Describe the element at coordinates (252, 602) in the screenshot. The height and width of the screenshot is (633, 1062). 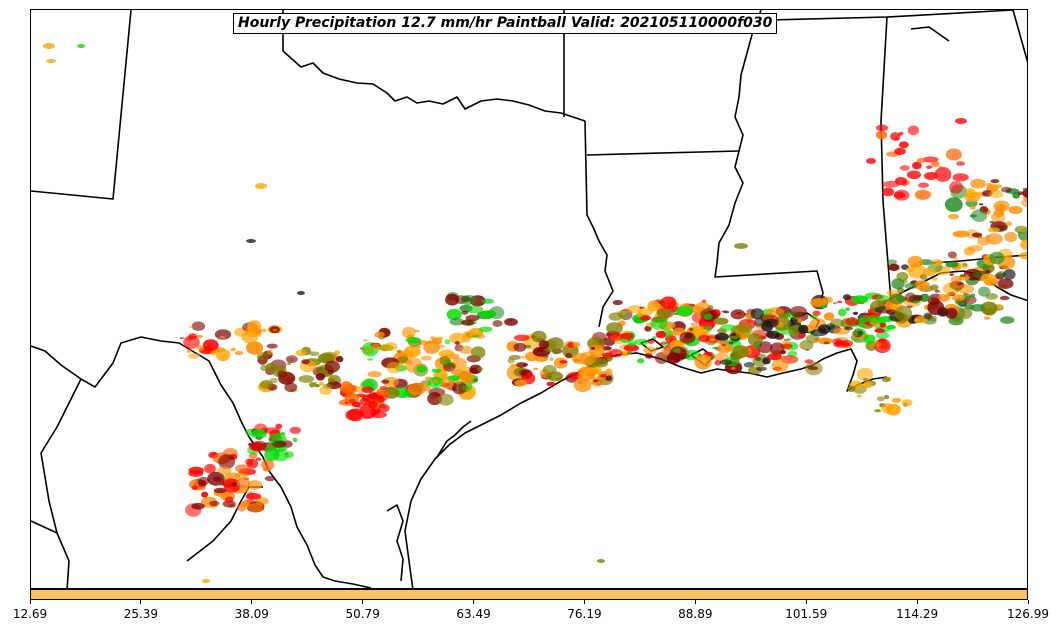
I see `colorbar-tick` at that location.